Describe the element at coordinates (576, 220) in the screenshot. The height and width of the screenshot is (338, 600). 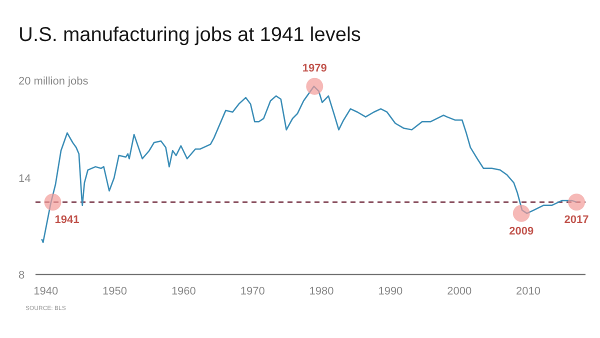
I see `annotation: 2017` at that location.